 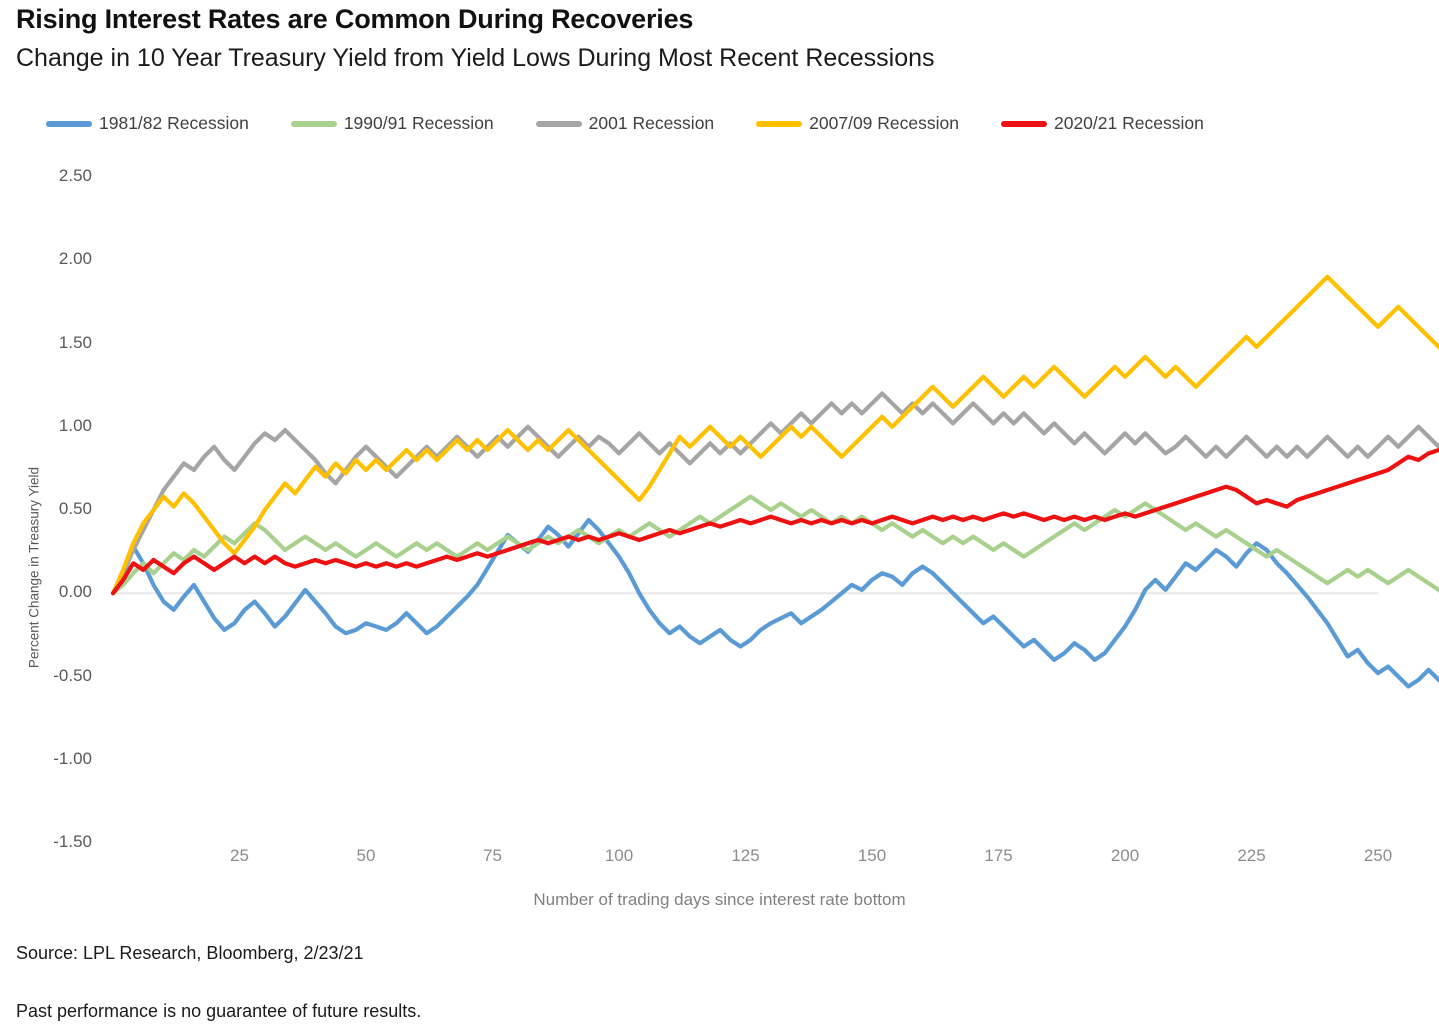 I want to click on y-tick-label: 2.00, so click(x=75, y=259).